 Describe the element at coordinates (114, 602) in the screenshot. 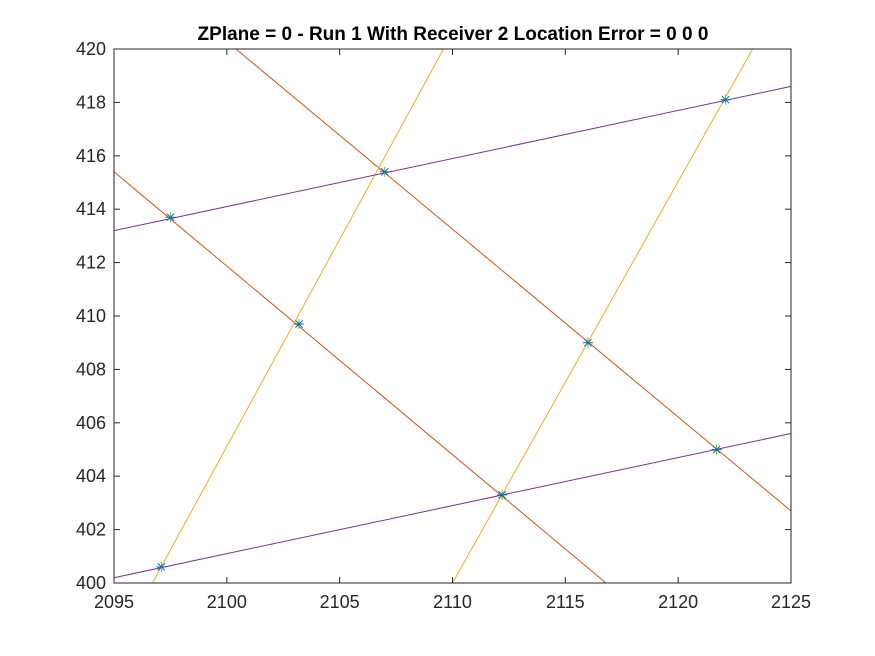

I see `x-tick-label: 2095` at that location.